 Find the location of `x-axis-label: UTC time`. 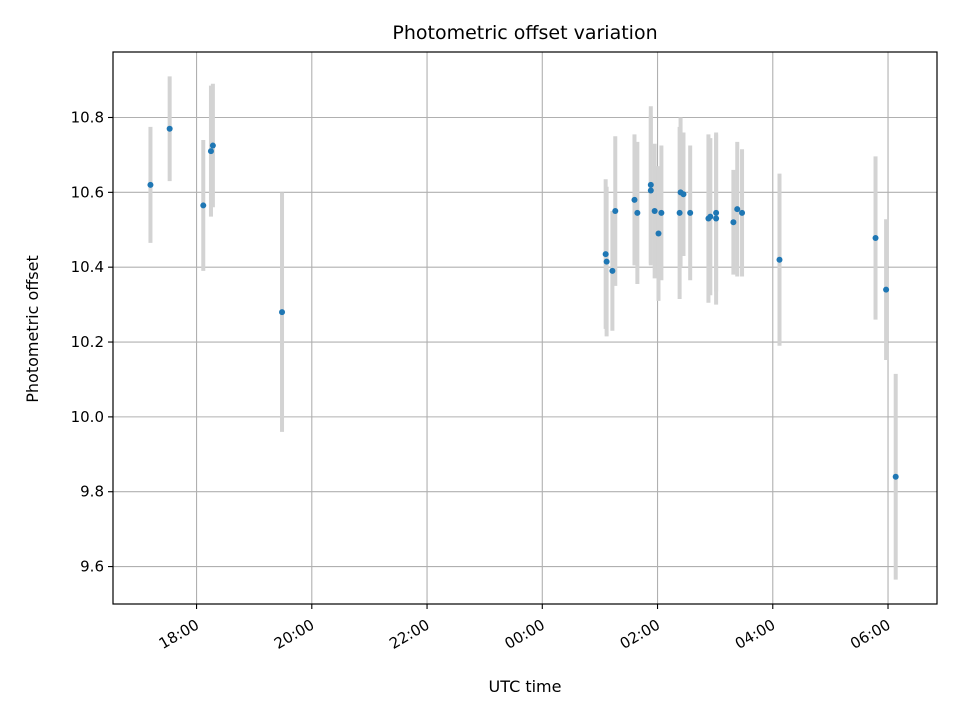

x-axis-label: UTC time is located at coordinates (525, 686).